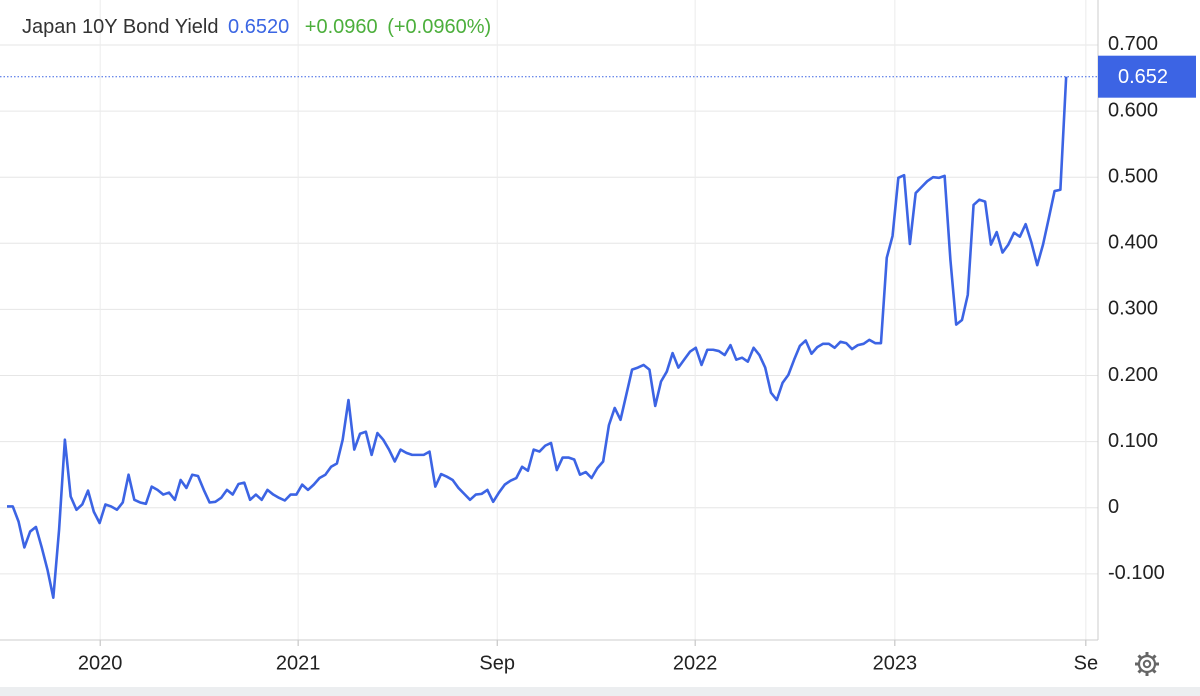  What do you see at coordinates (259, 27) in the screenshot?
I see `last-value: 0.6520` at bounding box center [259, 27].